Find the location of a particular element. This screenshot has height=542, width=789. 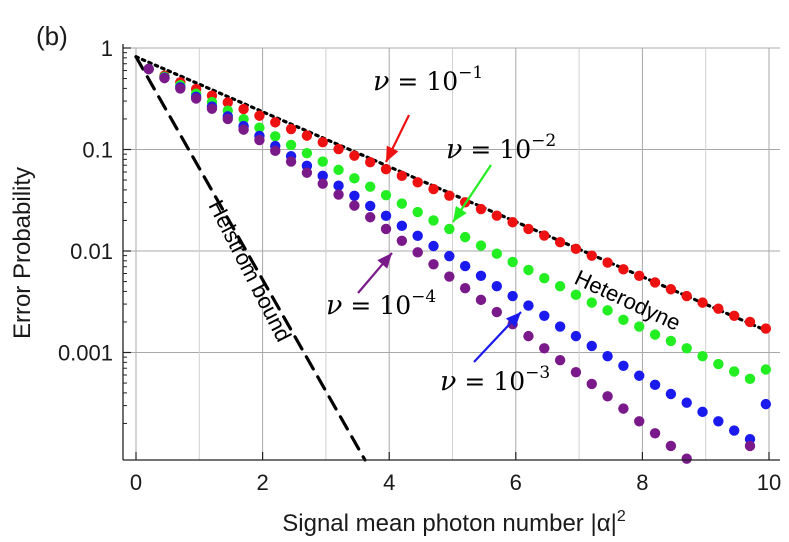

nu-1-arrow-head is located at coordinates (392, 153).